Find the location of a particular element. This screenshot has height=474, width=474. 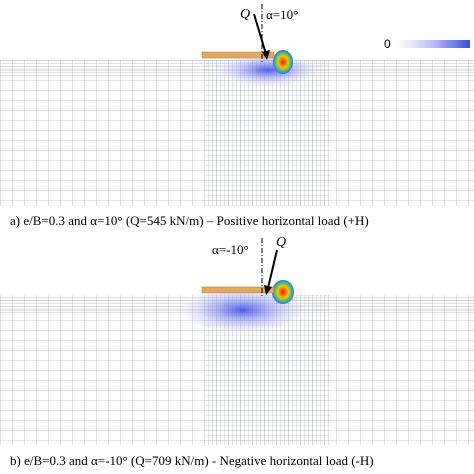

angle-label: α=10° is located at coordinates (282, 14).